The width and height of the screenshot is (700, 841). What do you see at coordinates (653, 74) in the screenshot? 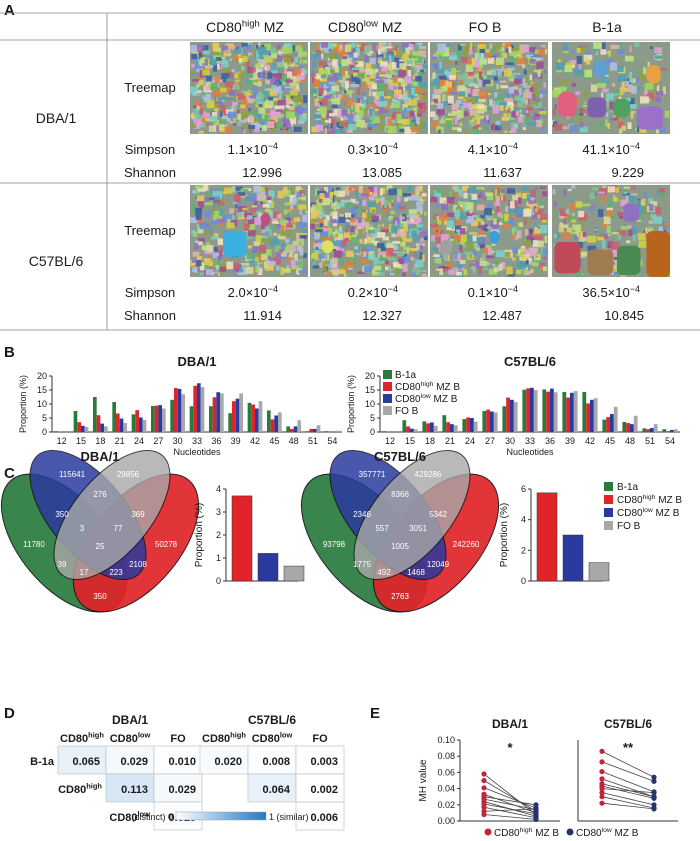
I see `treemap-0-3-clone` at bounding box center [653, 74].